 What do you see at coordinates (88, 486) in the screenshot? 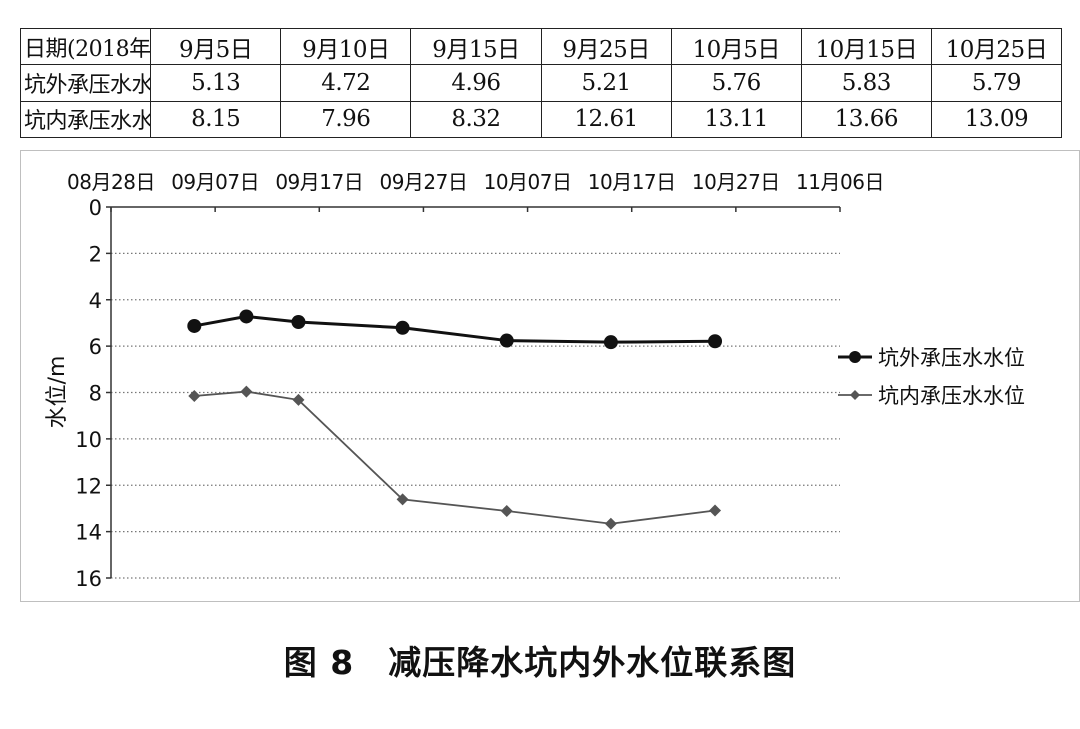
I see `y-tick-label: 12` at bounding box center [88, 486].